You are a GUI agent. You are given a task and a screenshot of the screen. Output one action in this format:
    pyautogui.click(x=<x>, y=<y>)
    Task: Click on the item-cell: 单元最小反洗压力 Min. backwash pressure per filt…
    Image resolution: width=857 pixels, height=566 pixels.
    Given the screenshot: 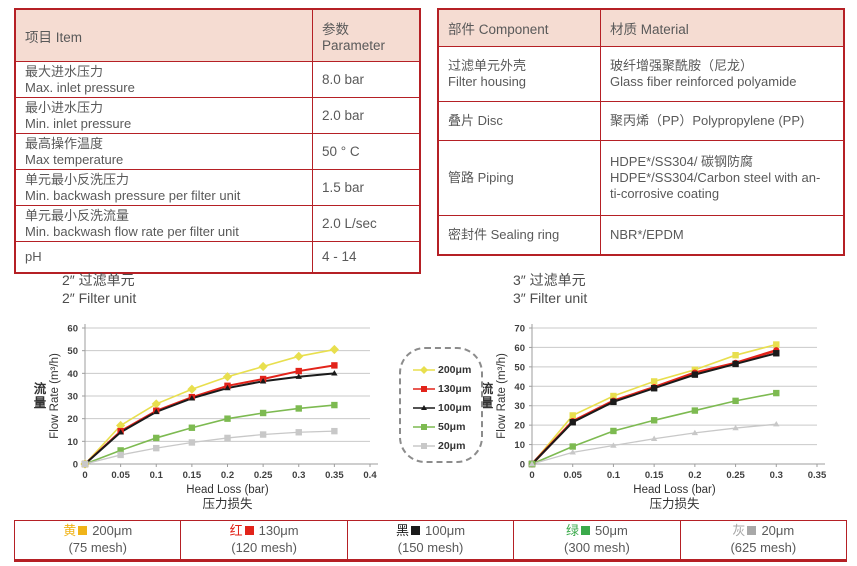 What is the action you would take?
    pyautogui.click(x=163, y=187)
    